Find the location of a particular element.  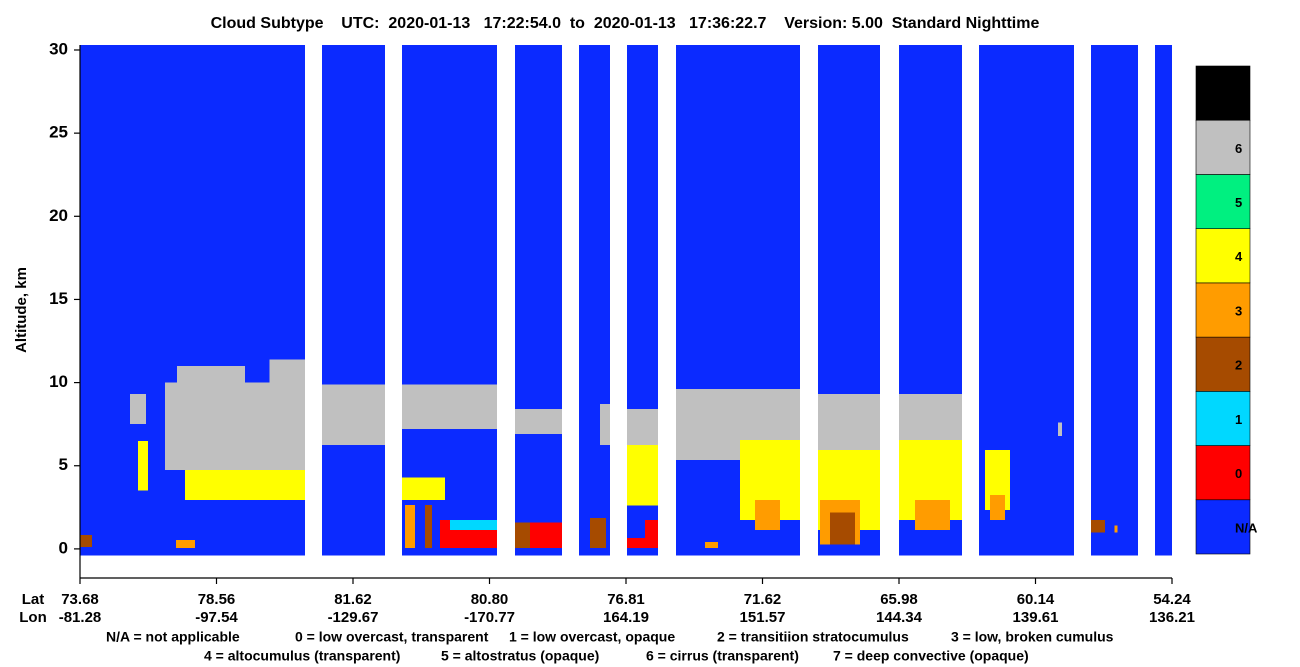

lon-label: 151.57 is located at coordinates (763, 617).